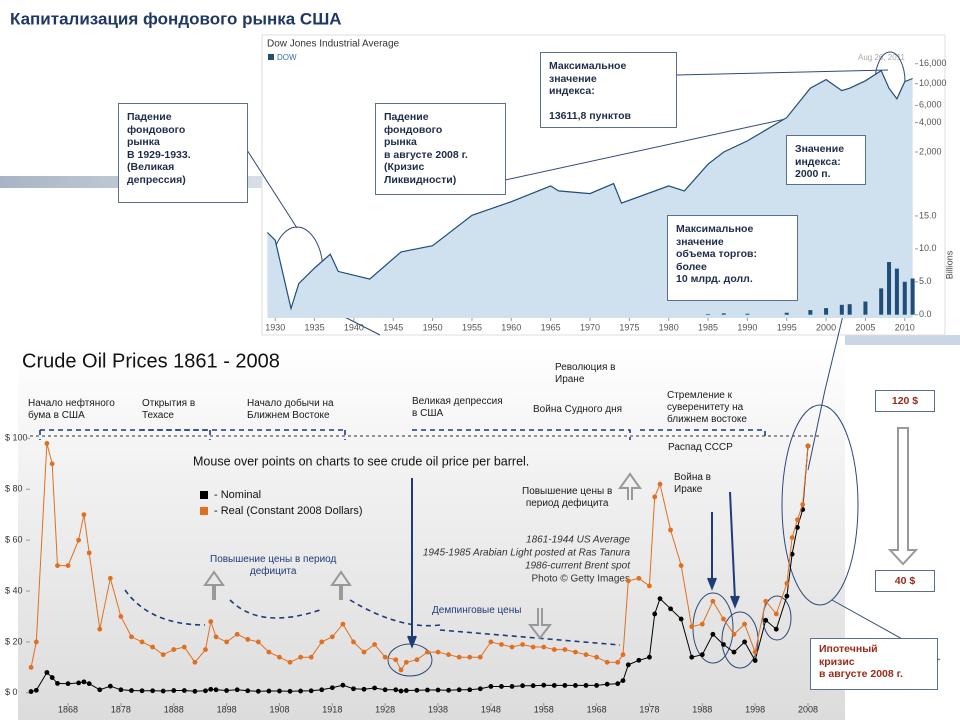  What do you see at coordinates (585, 373) in the screenshot?
I see `annotation: Революция в Иране` at bounding box center [585, 373].